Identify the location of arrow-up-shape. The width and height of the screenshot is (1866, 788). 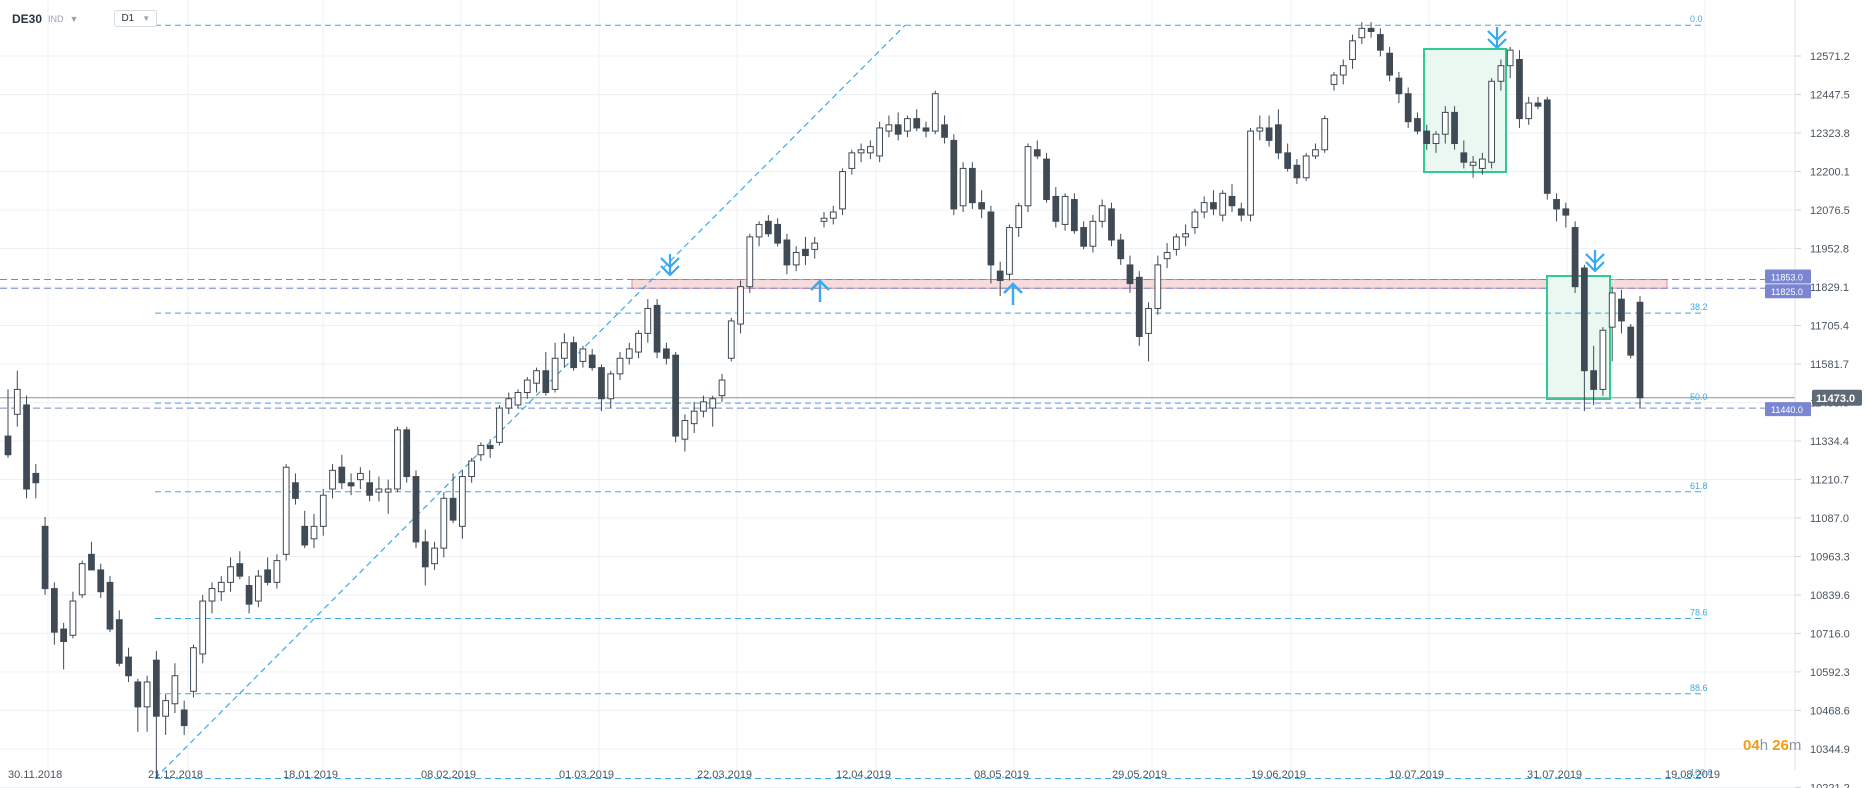
(820, 290).